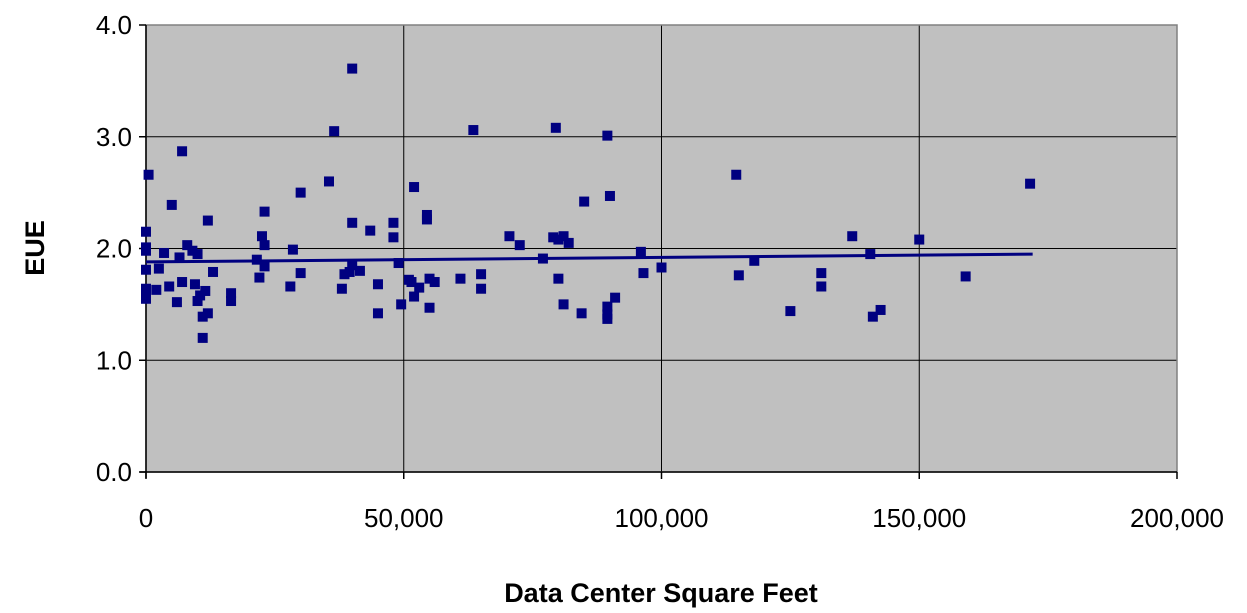  Describe the element at coordinates (1177, 518) in the screenshot. I see `x-tick-label: 200,000` at that location.